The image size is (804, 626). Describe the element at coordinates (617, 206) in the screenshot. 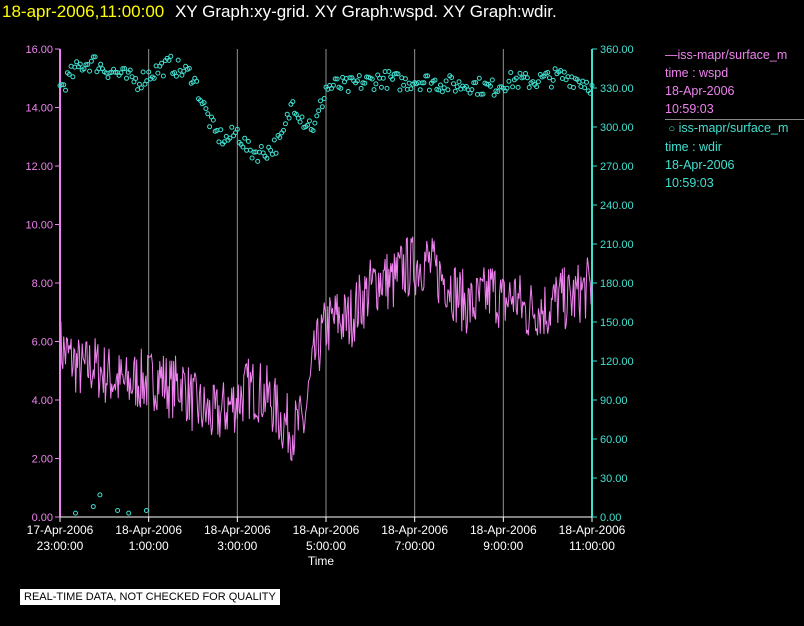

I see `y-right-tick-label: 240.00` at that location.